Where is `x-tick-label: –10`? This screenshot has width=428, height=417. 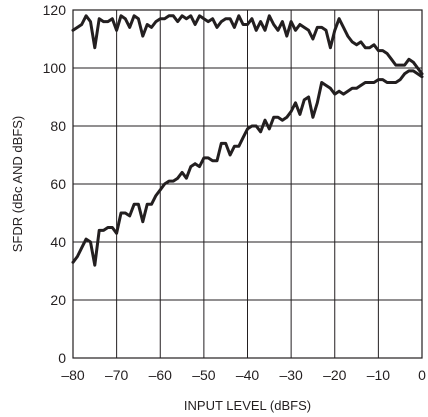
x-tick-label: –10 is located at coordinates (379, 375).